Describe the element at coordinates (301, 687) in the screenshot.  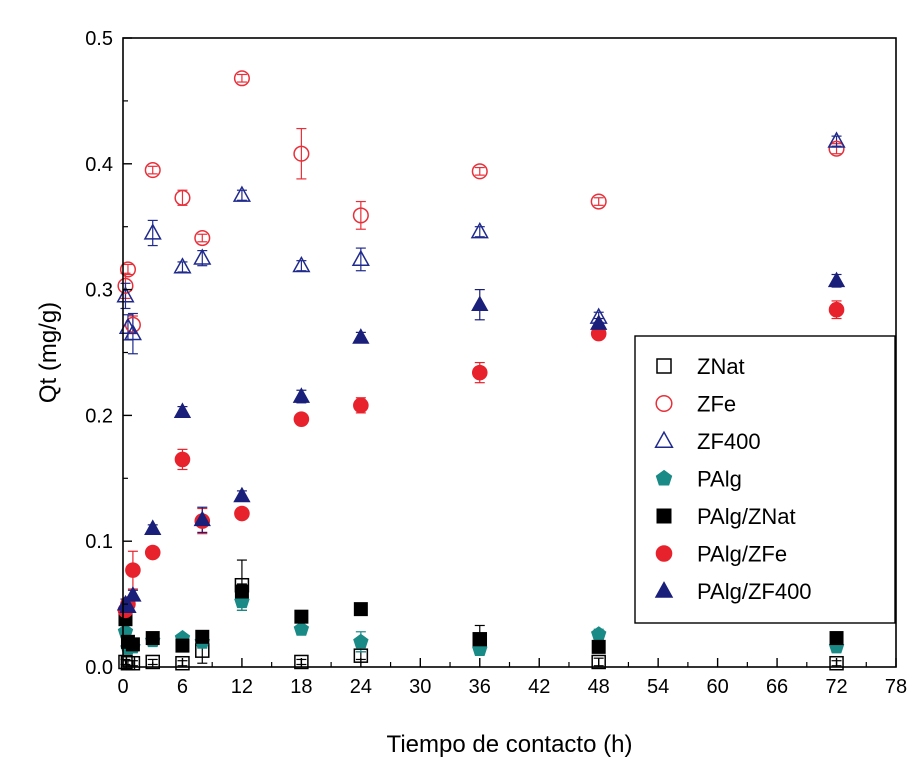
I see `x-tick-label: 18` at that location.